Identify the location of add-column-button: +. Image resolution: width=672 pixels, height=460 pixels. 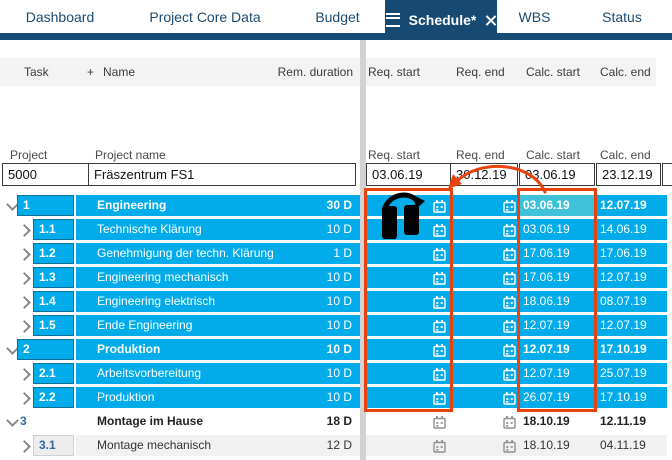
(91, 72).